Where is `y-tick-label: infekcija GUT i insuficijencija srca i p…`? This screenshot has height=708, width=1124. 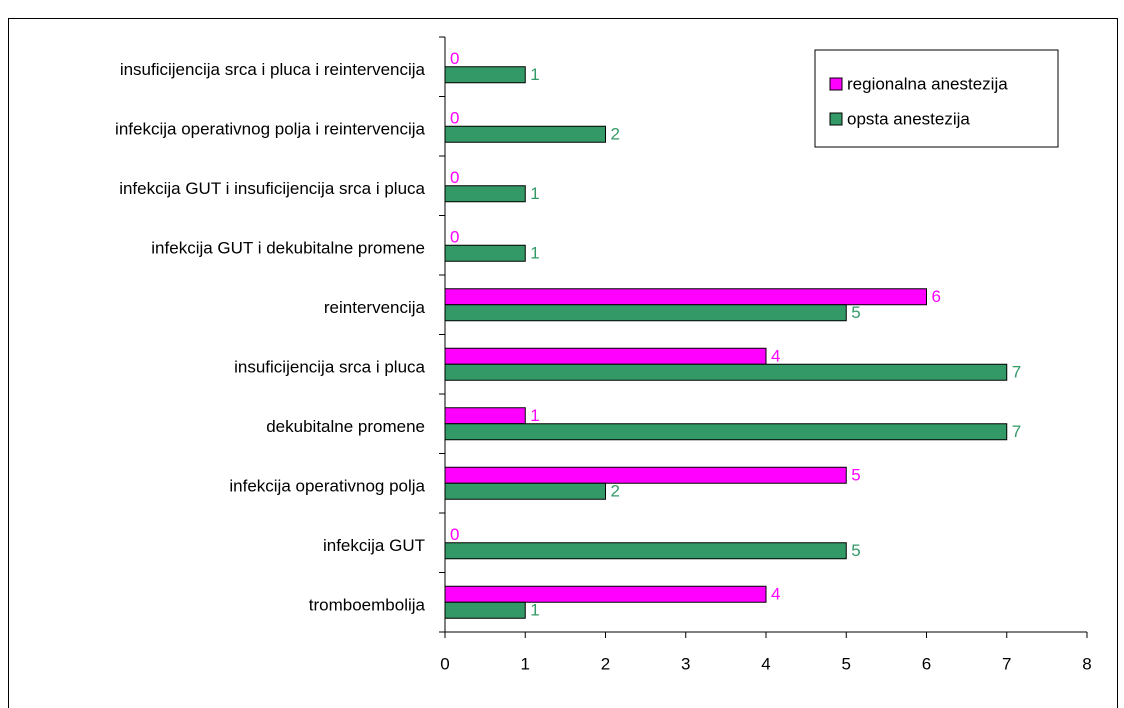 y-tick-label: infekcija GUT i insuficijencija srca i p… is located at coordinates (272, 188).